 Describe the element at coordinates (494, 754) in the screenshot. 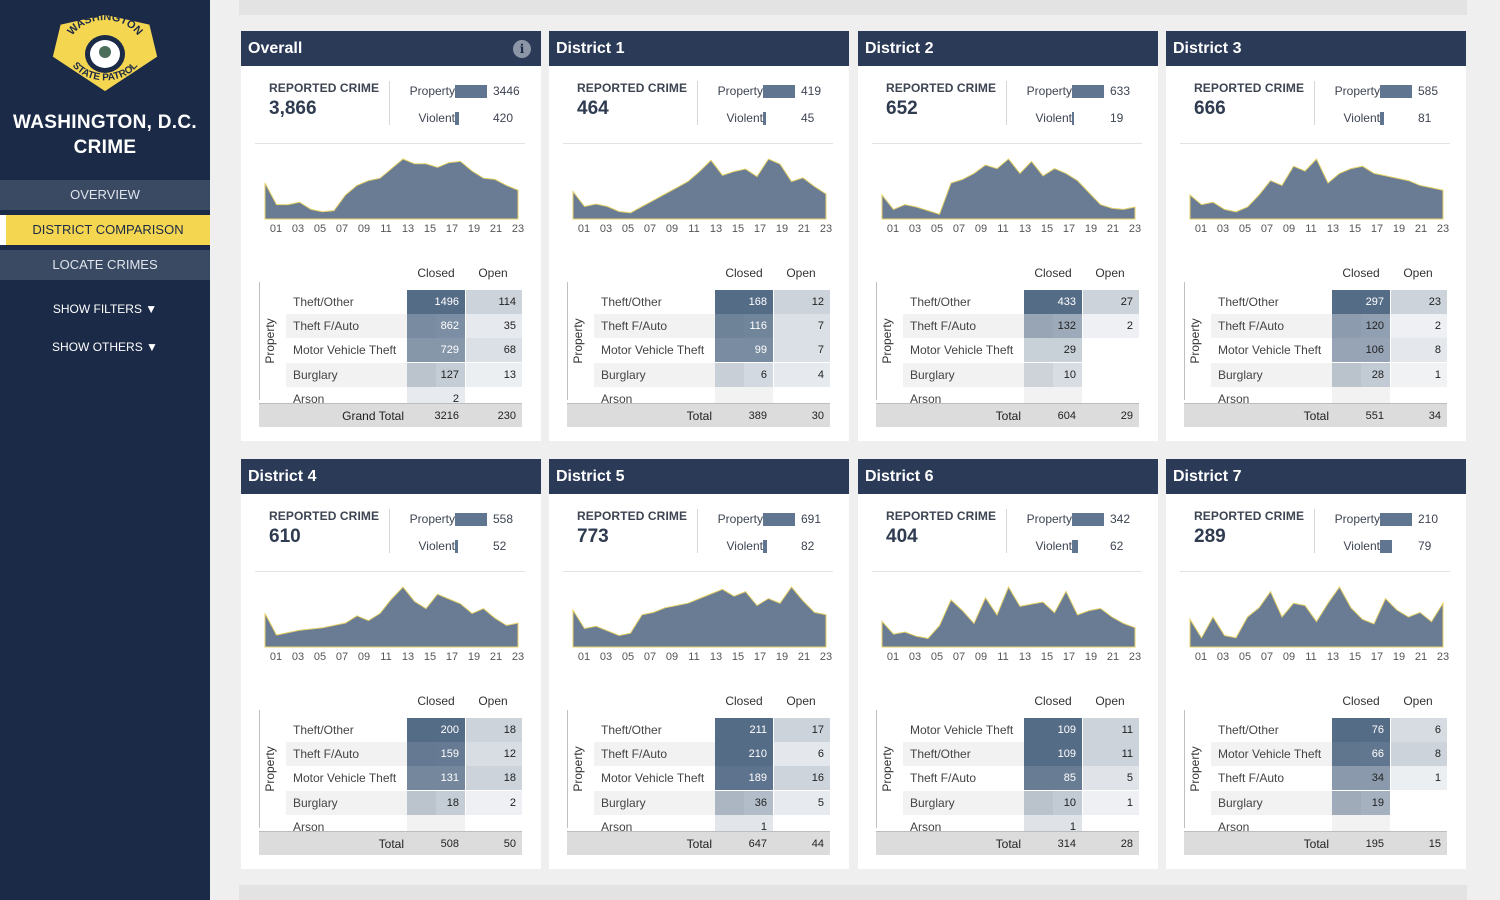

I see `open-count-cell: 12` at that location.